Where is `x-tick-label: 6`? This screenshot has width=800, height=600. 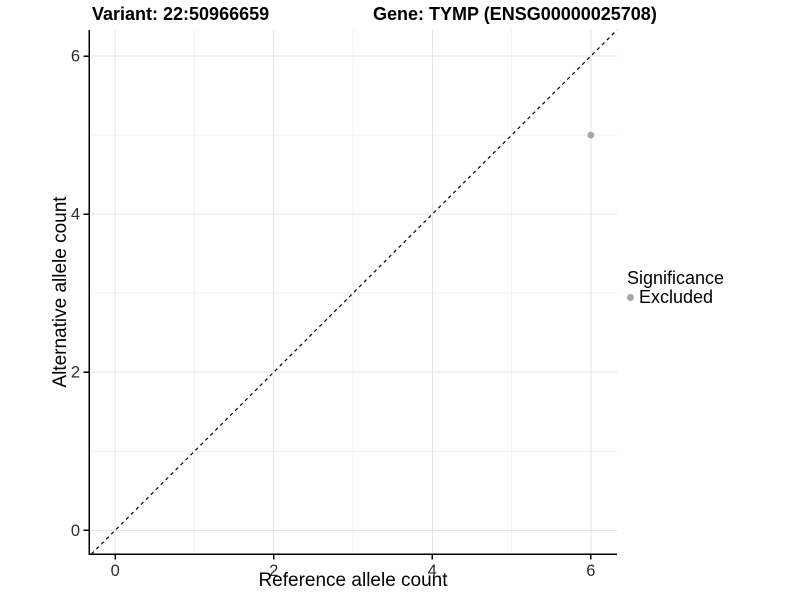 x-tick-label: 6 is located at coordinates (590, 571).